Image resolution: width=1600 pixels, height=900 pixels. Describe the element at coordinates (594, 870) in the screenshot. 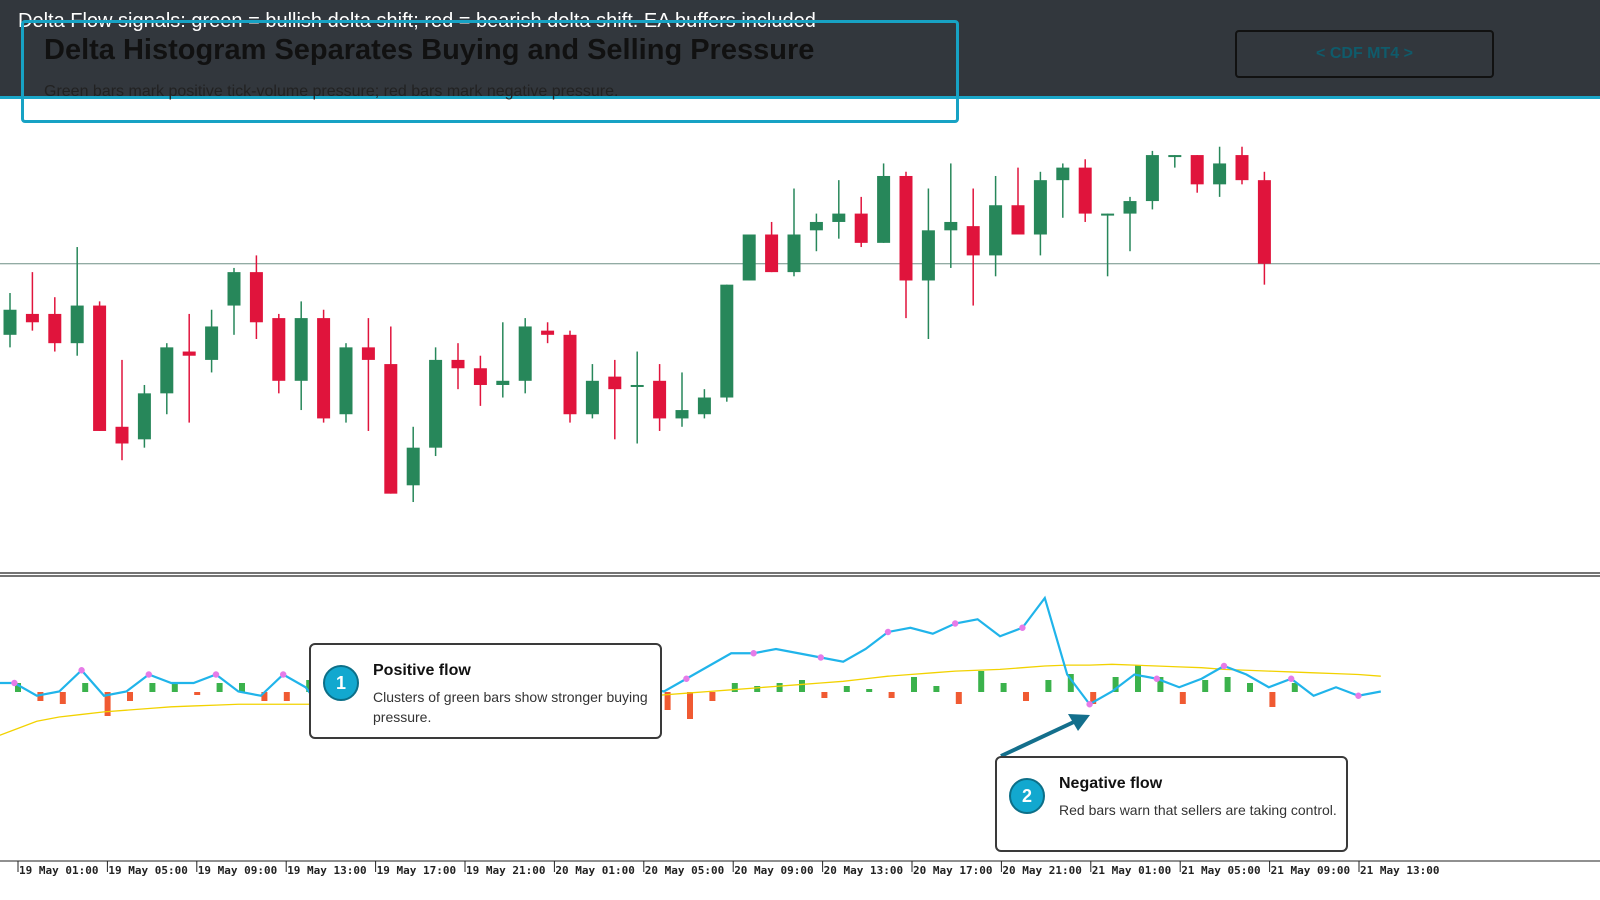

I see `time-tick-label: 20 May 01:00` at that location.